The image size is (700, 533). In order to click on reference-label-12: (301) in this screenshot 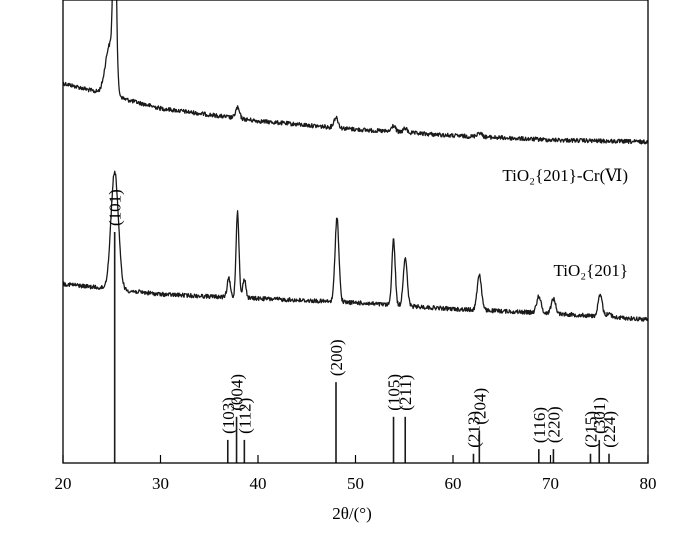, I will do `click(599, 415)`.